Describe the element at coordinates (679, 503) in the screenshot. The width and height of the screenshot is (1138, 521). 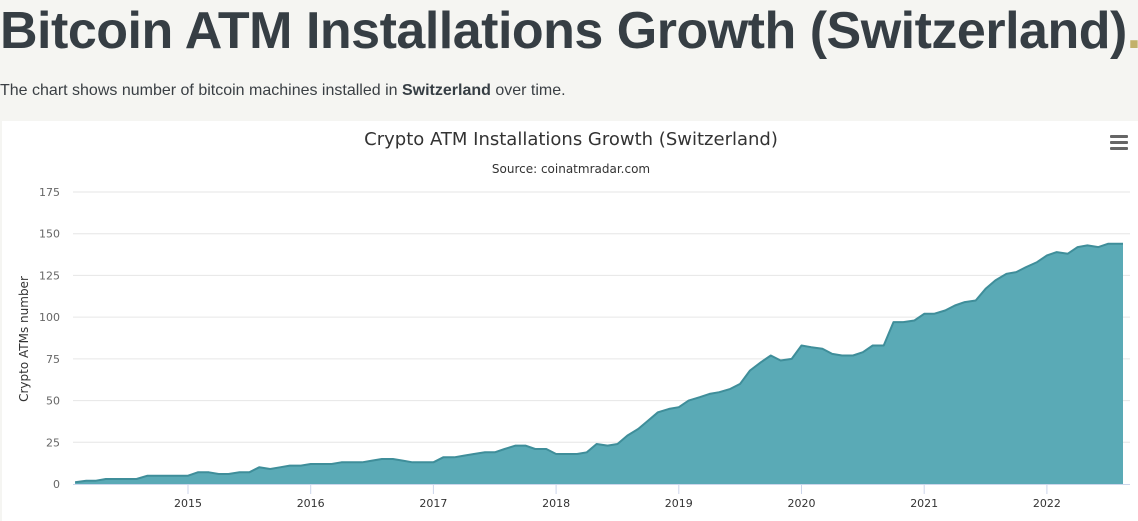
I see `x-tick-label: 2019` at that location.